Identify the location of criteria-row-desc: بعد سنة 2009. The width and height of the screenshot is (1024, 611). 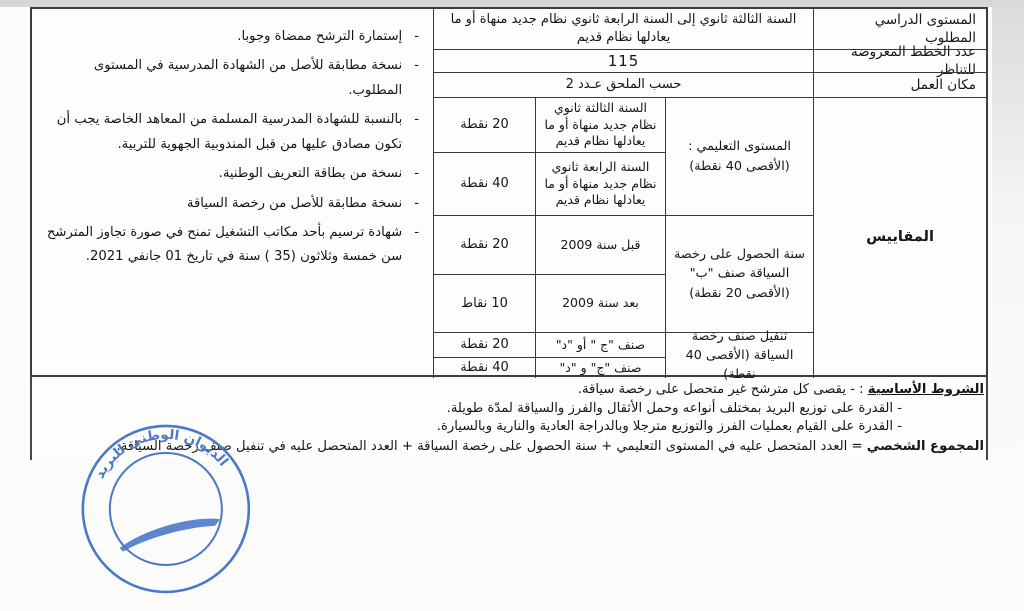
(600, 303).